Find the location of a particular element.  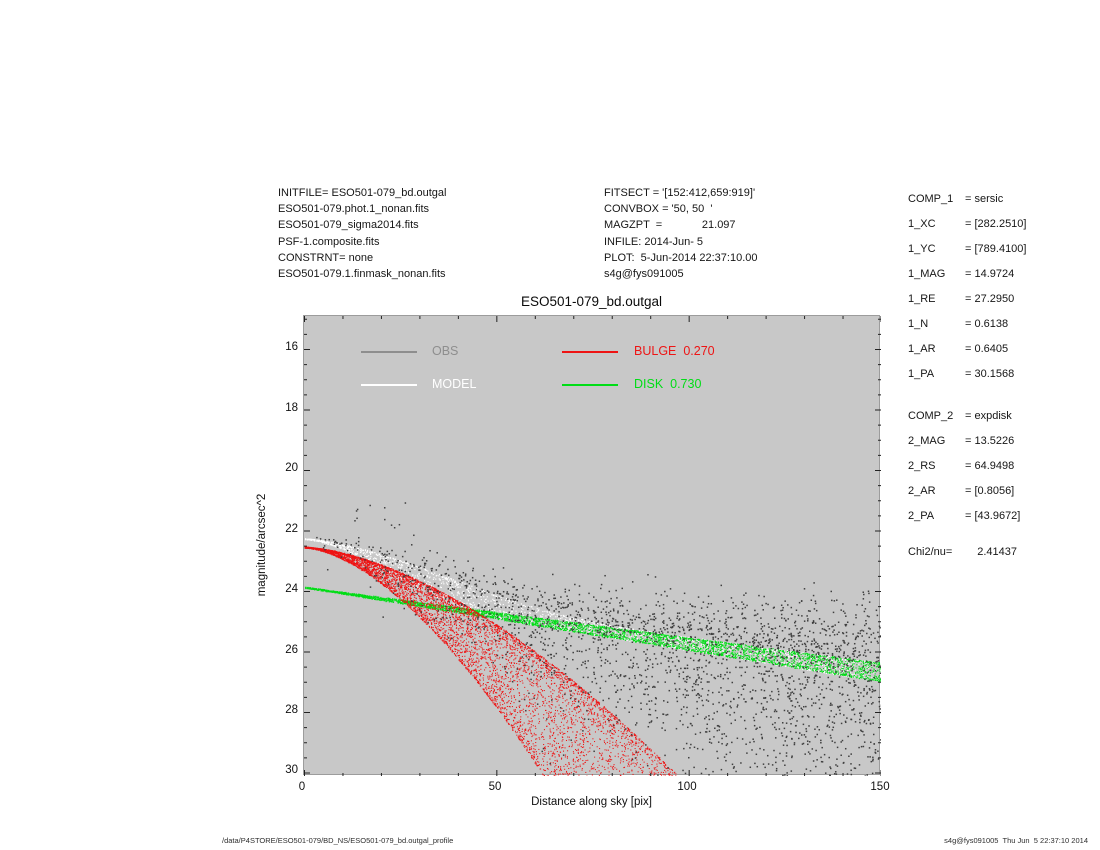

param-row: 2_MAG = 13.5226 is located at coordinates (998, 440).